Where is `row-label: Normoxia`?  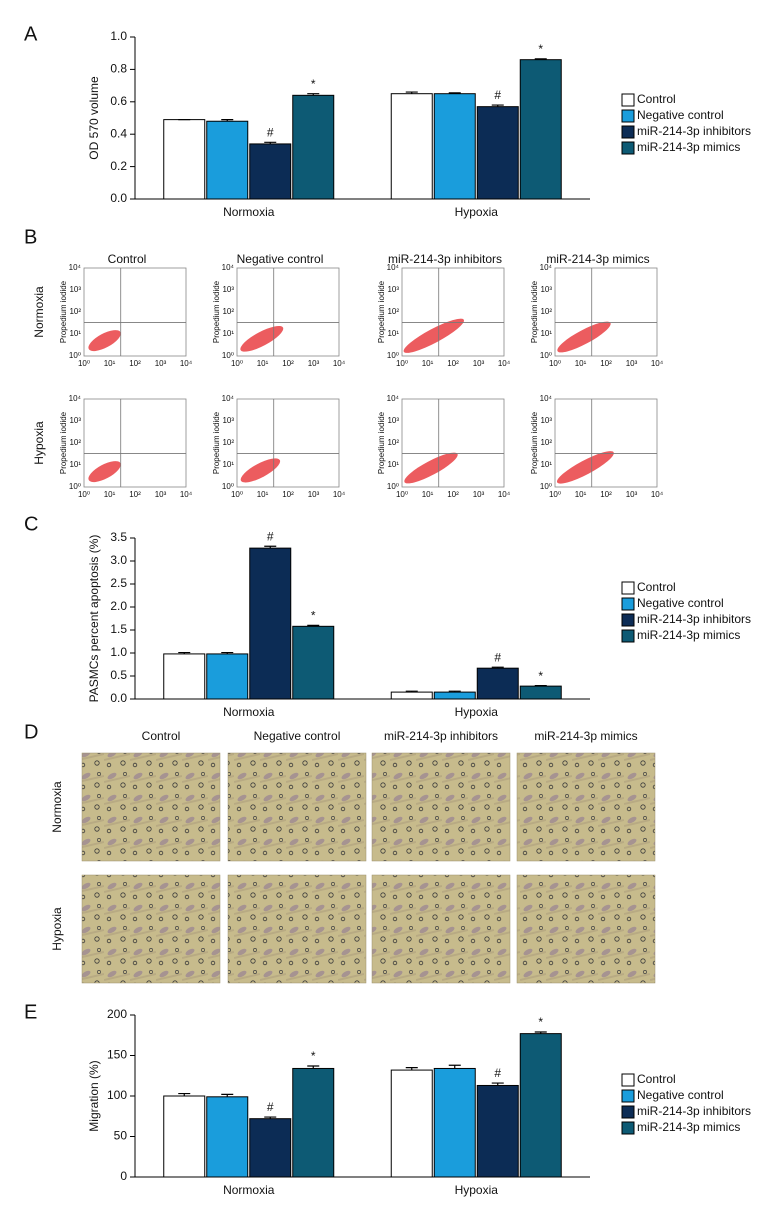 row-label: Normoxia is located at coordinates (39, 312).